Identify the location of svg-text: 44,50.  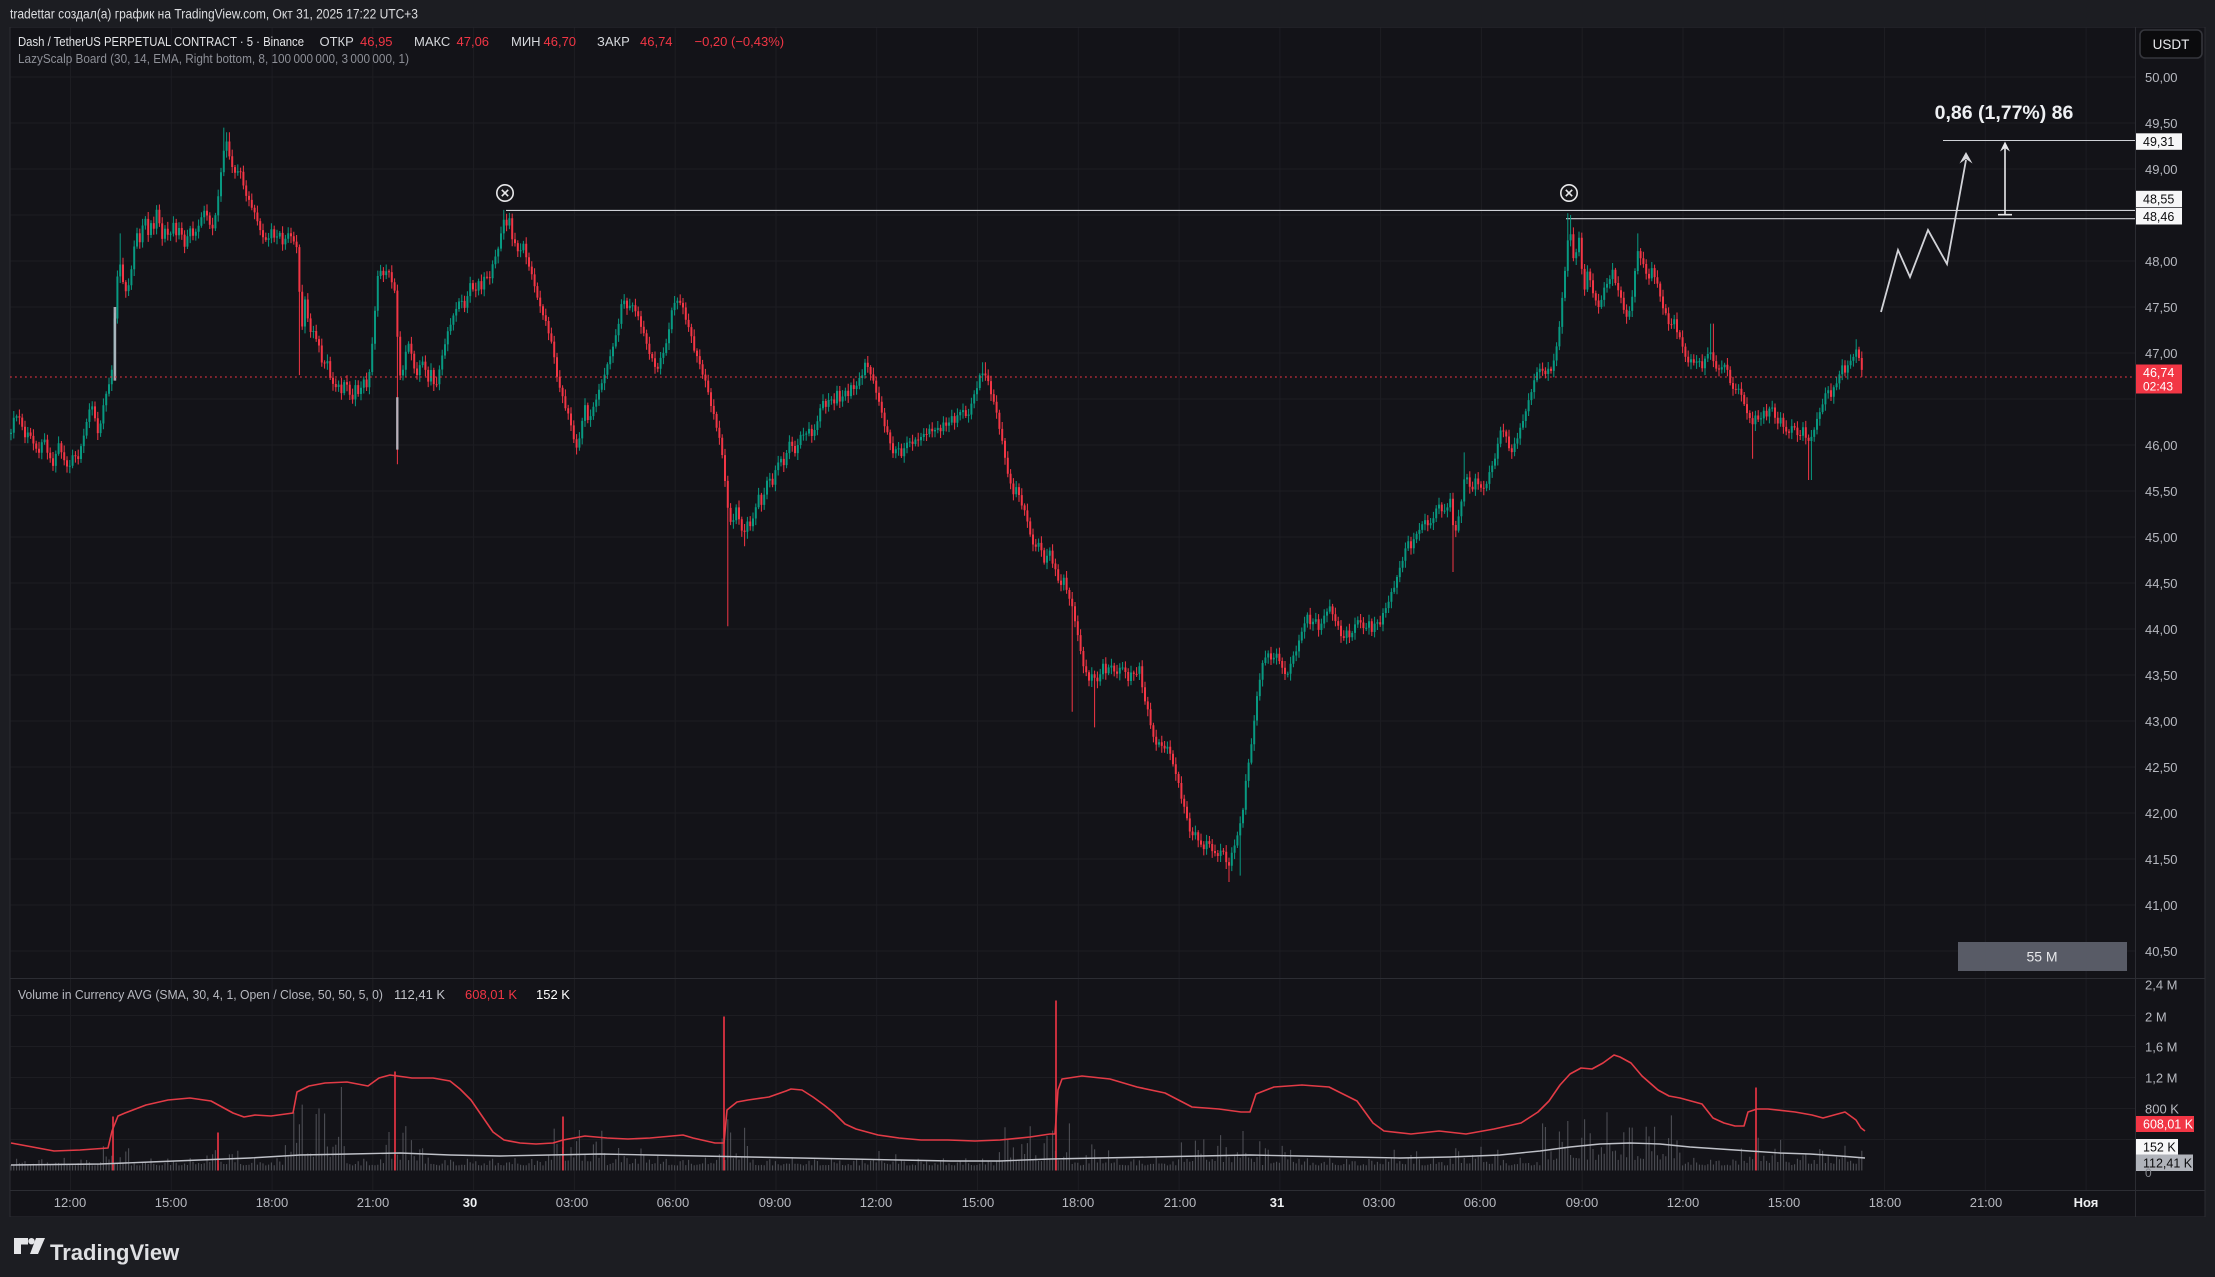
(2161, 583).